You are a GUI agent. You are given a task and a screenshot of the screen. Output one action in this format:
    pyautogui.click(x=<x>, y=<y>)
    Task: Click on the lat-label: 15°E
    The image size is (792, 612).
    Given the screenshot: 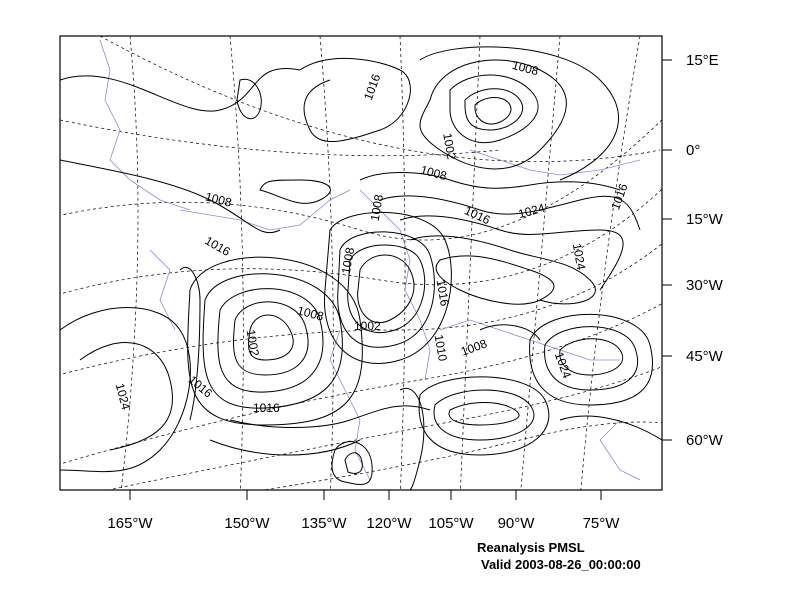 What is the action you would take?
    pyautogui.click(x=702, y=60)
    